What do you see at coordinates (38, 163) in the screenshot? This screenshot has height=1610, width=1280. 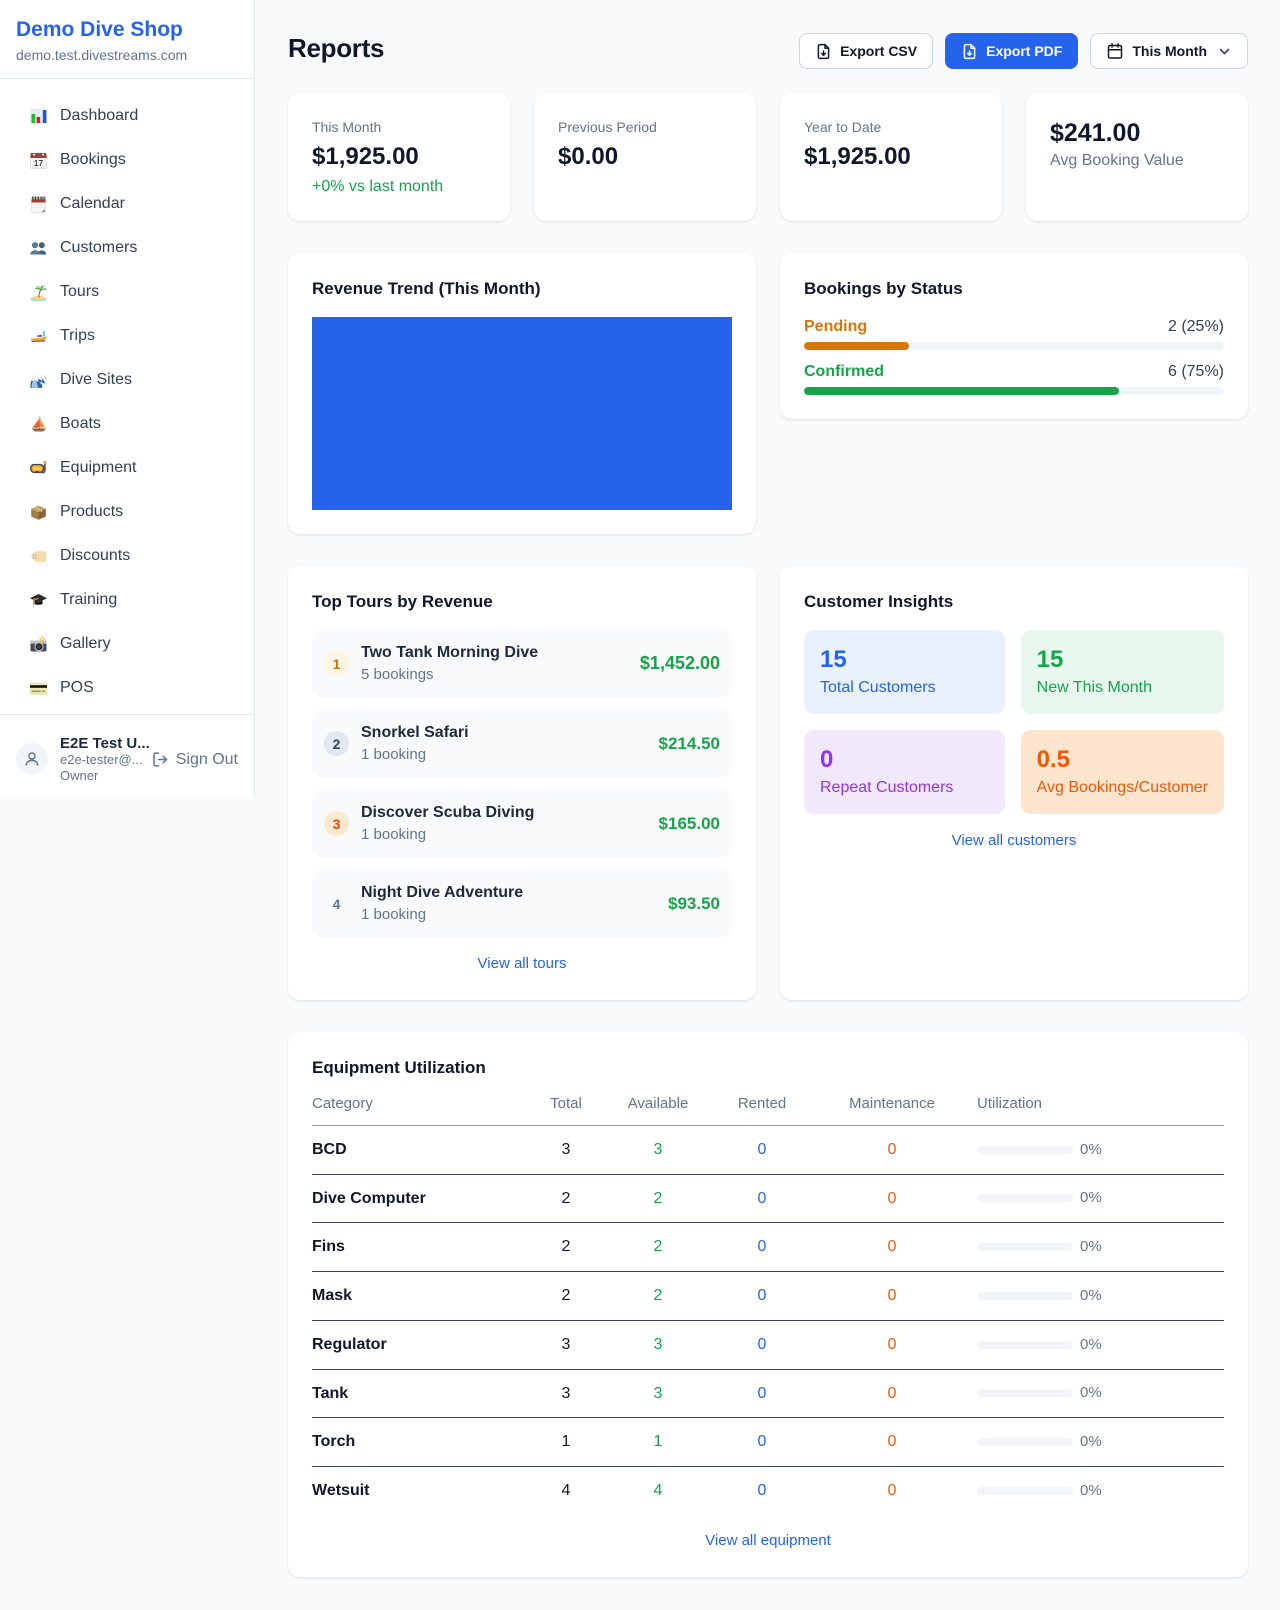 I see `svg-text: 17` at bounding box center [38, 163].